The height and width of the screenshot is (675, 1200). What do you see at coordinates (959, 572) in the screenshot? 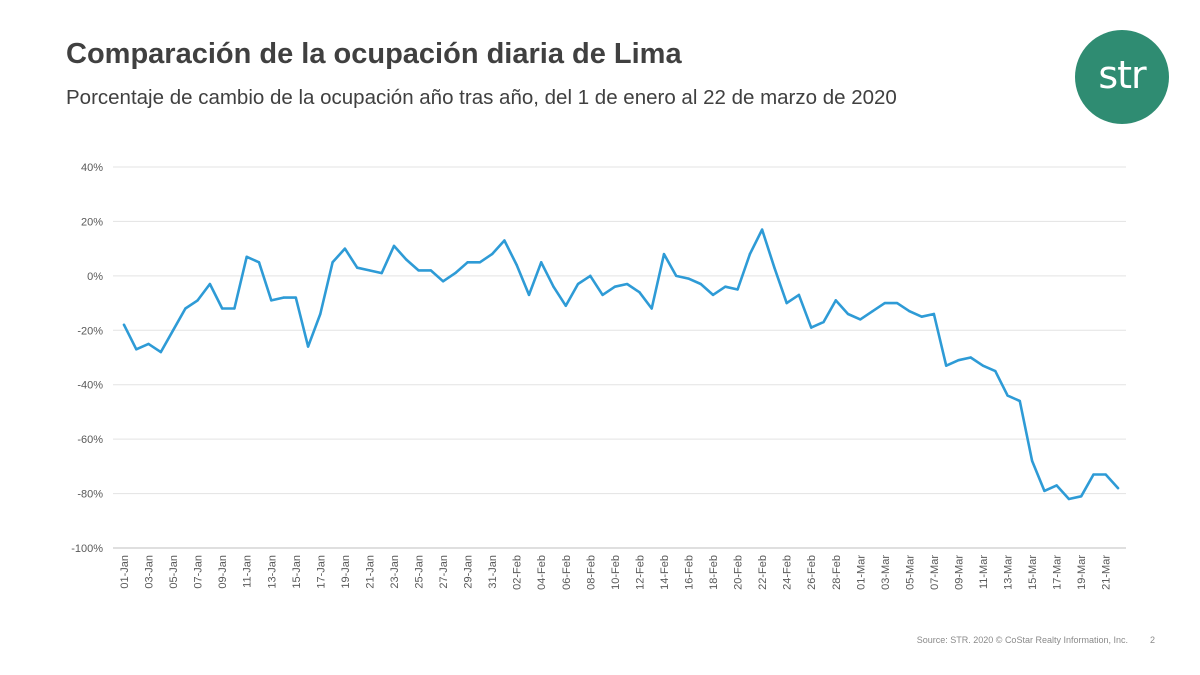
I see `x-tick-label: 09-Mar` at bounding box center [959, 572].